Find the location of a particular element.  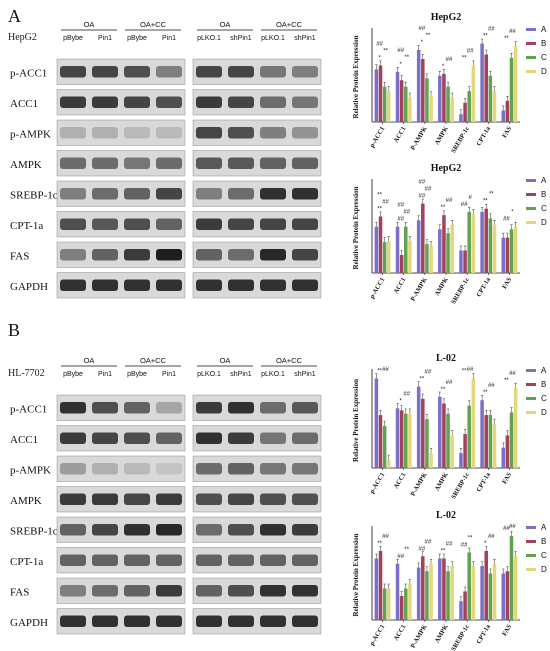

bar-d-srebp-1c is located at coordinates (473, 593).